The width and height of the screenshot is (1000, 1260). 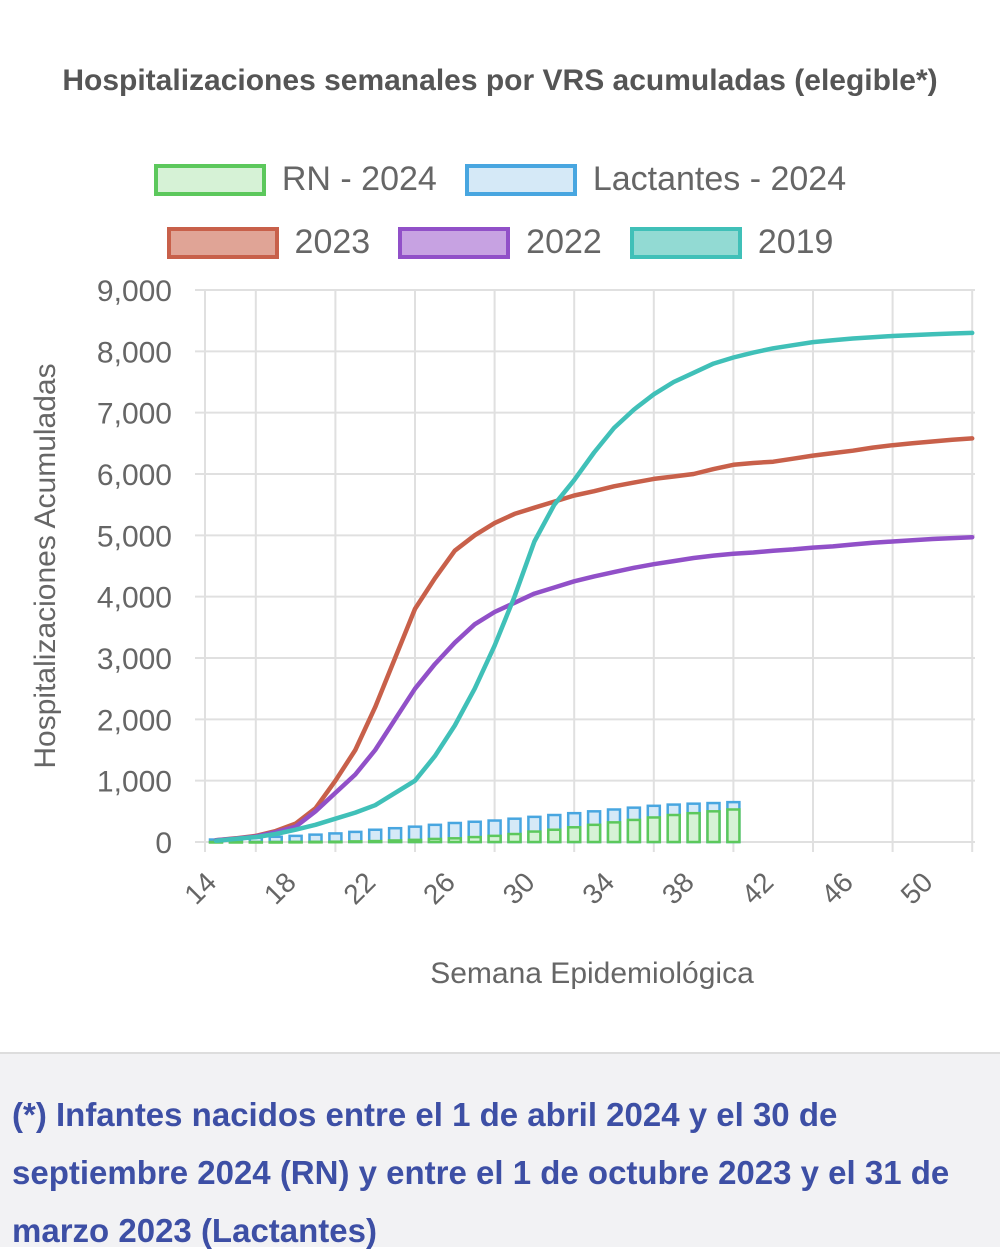 I want to click on x-tick-label: 22, so click(x=359, y=888).